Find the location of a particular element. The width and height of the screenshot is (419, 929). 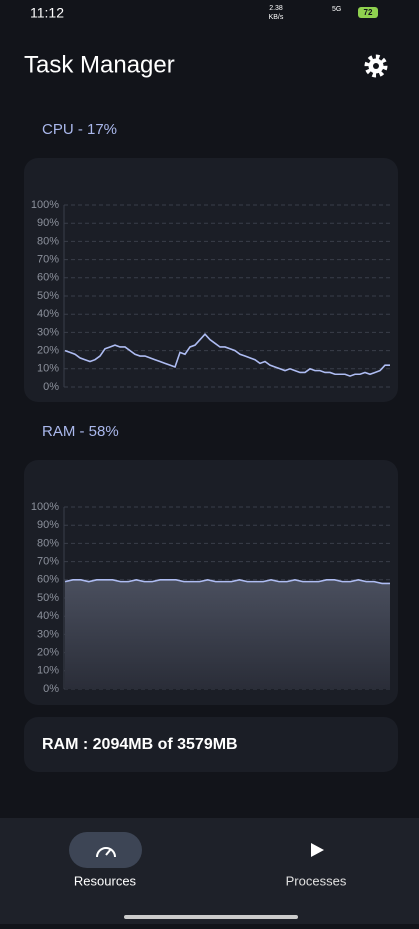

gear-hole is located at coordinates (376, 66).